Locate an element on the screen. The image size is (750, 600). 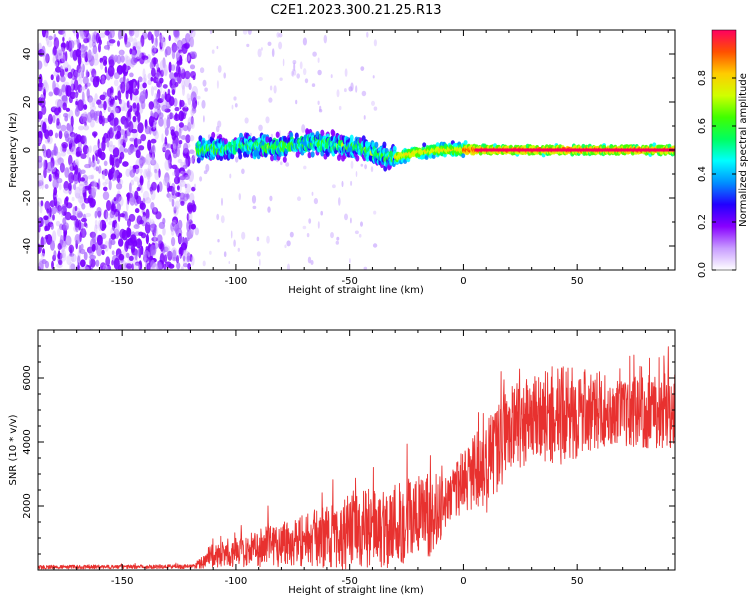
colorbar-tick-label: 0.2 is located at coordinates (702, 222).